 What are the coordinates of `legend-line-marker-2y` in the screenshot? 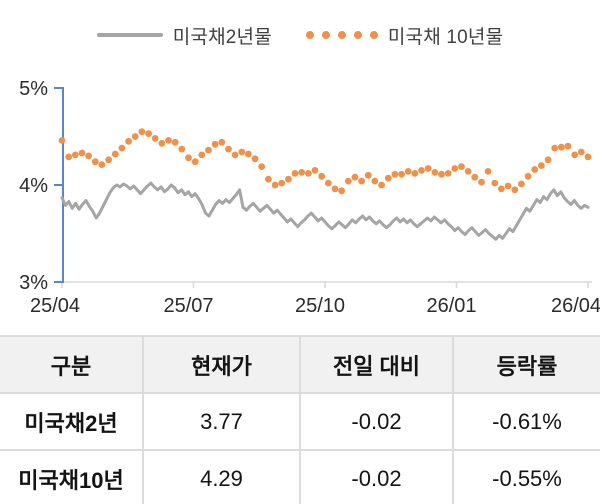 It's located at (129, 35).